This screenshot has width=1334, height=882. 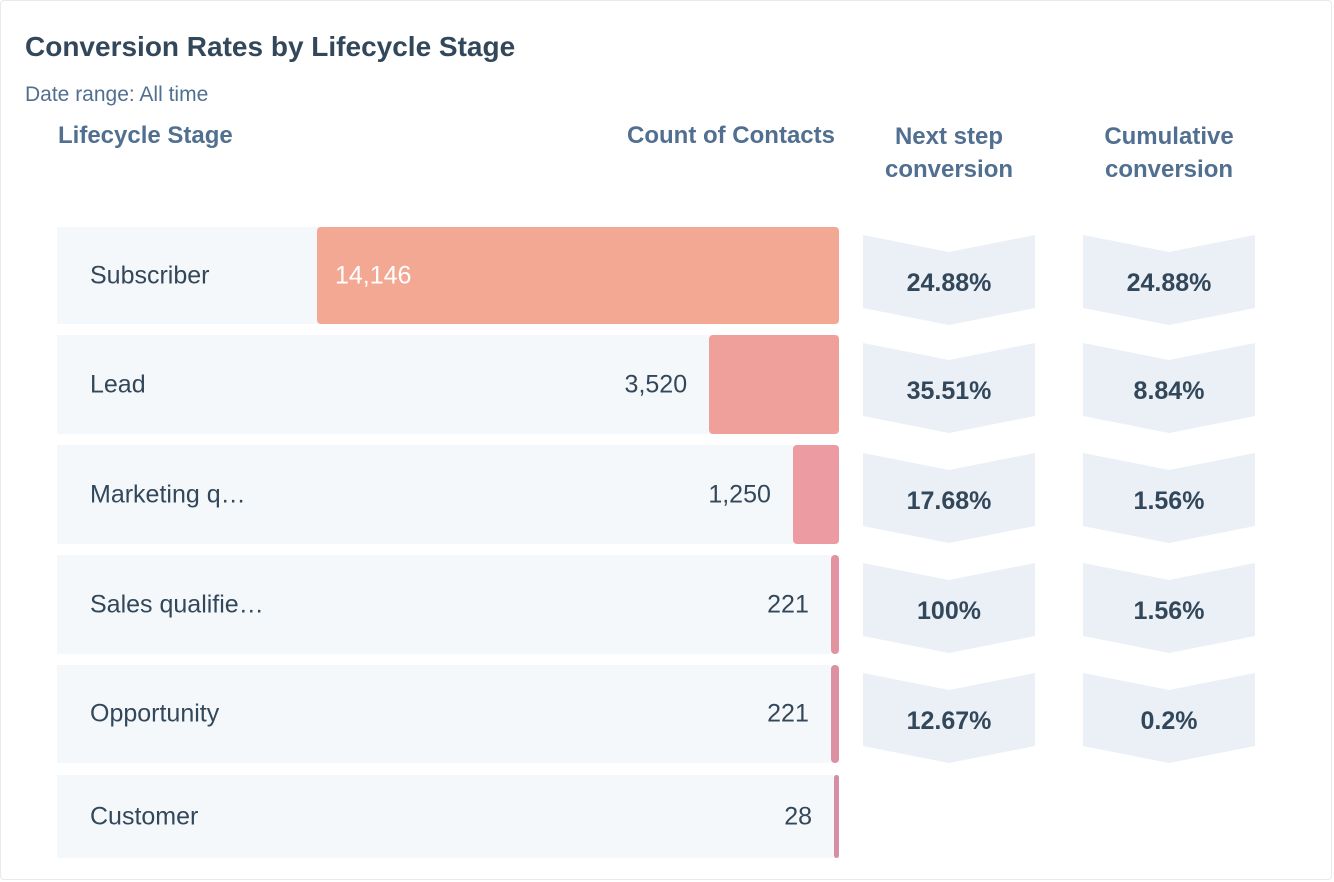 I want to click on count-label: 14,146, so click(x=373, y=275).